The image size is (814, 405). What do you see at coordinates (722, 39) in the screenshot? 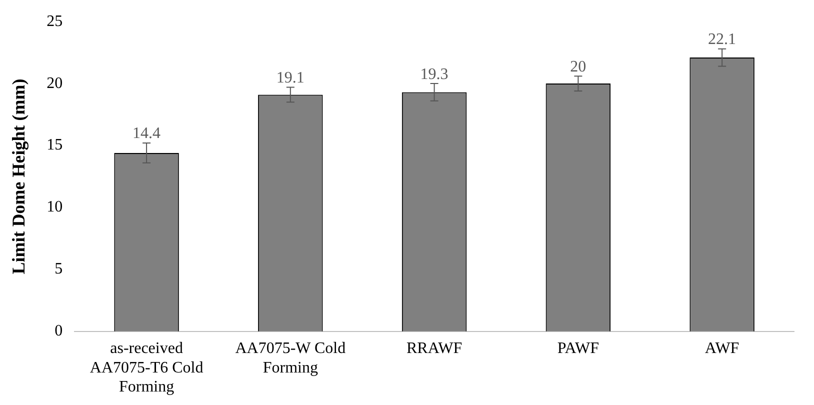
I see `data-label: 22.1` at bounding box center [722, 39].